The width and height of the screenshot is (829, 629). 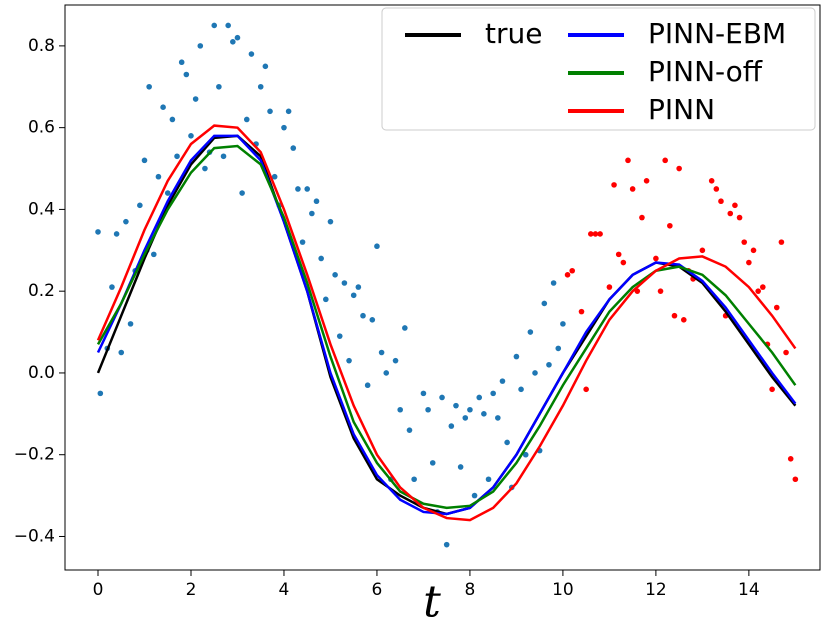 What do you see at coordinates (656, 590) in the screenshot?
I see `x-tick-label: 12` at bounding box center [656, 590].